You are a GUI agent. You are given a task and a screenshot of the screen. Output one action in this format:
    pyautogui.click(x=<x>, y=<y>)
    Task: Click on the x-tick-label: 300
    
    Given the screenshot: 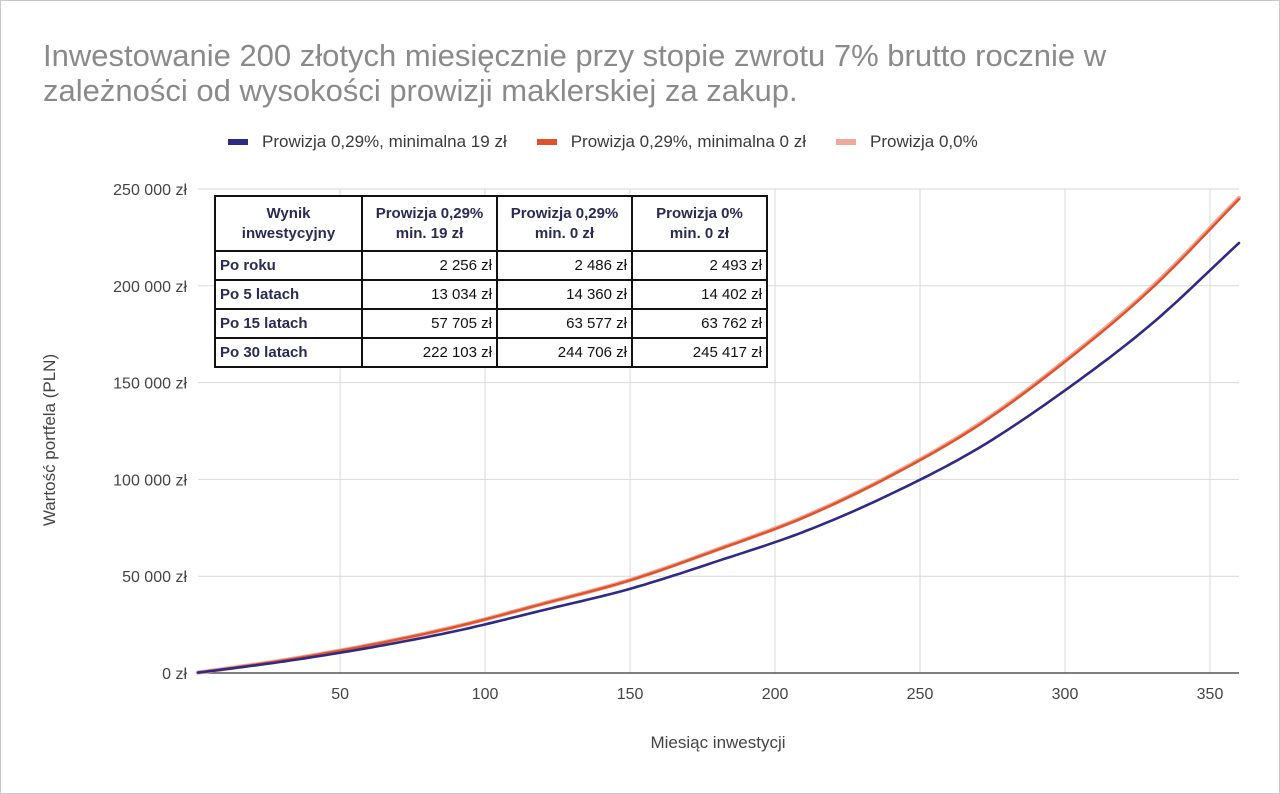 What is the action you would take?
    pyautogui.click(x=1065, y=694)
    